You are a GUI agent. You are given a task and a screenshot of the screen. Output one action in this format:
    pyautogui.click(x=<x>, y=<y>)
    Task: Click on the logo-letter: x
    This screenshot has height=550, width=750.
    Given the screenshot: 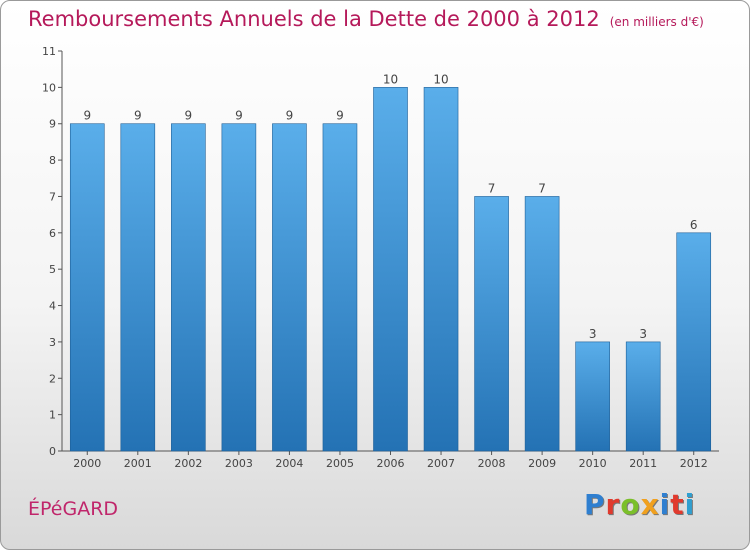 What is the action you would take?
    pyautogui.click(x=650, y=504)
    